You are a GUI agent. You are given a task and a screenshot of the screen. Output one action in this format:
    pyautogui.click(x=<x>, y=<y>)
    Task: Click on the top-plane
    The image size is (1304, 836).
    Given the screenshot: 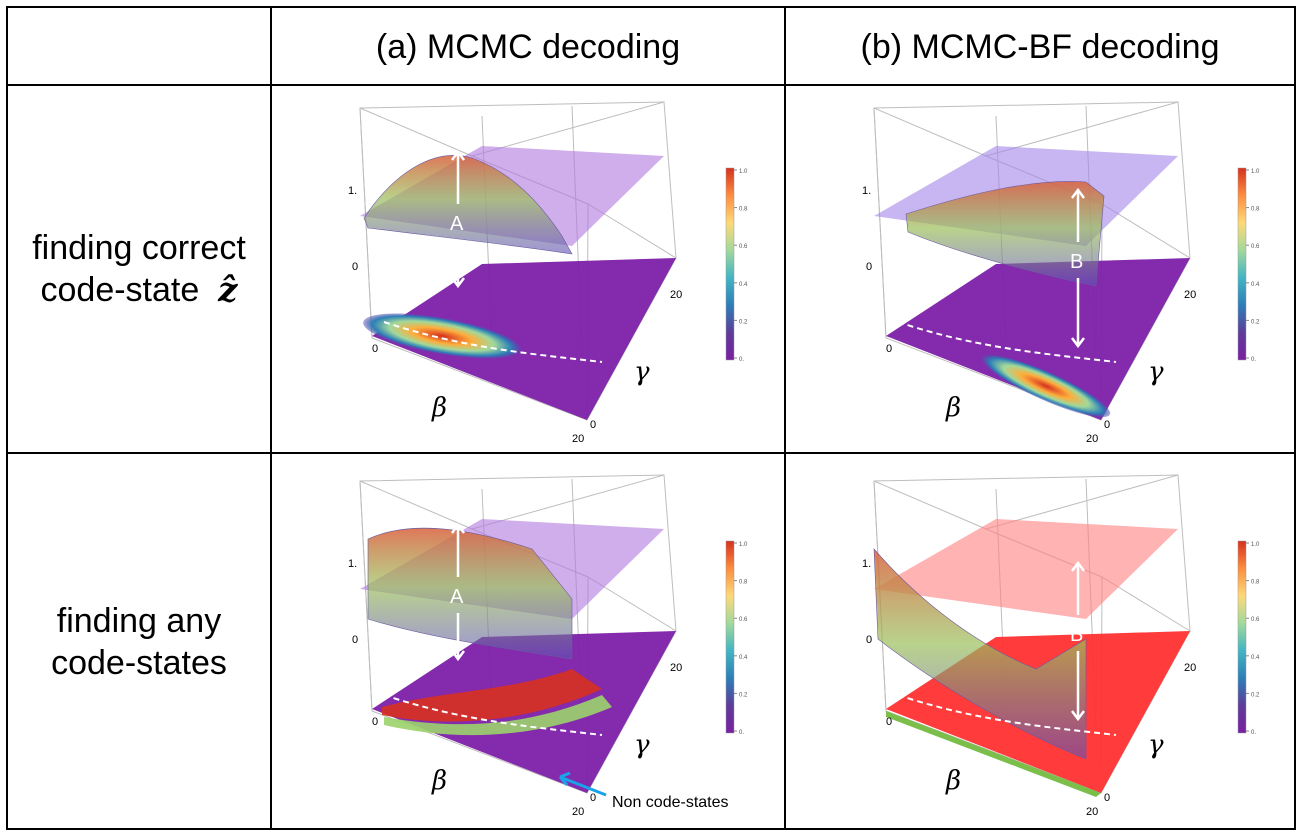 What is the action you would take?
    pyautogui.click(x=1026, y=569)
    